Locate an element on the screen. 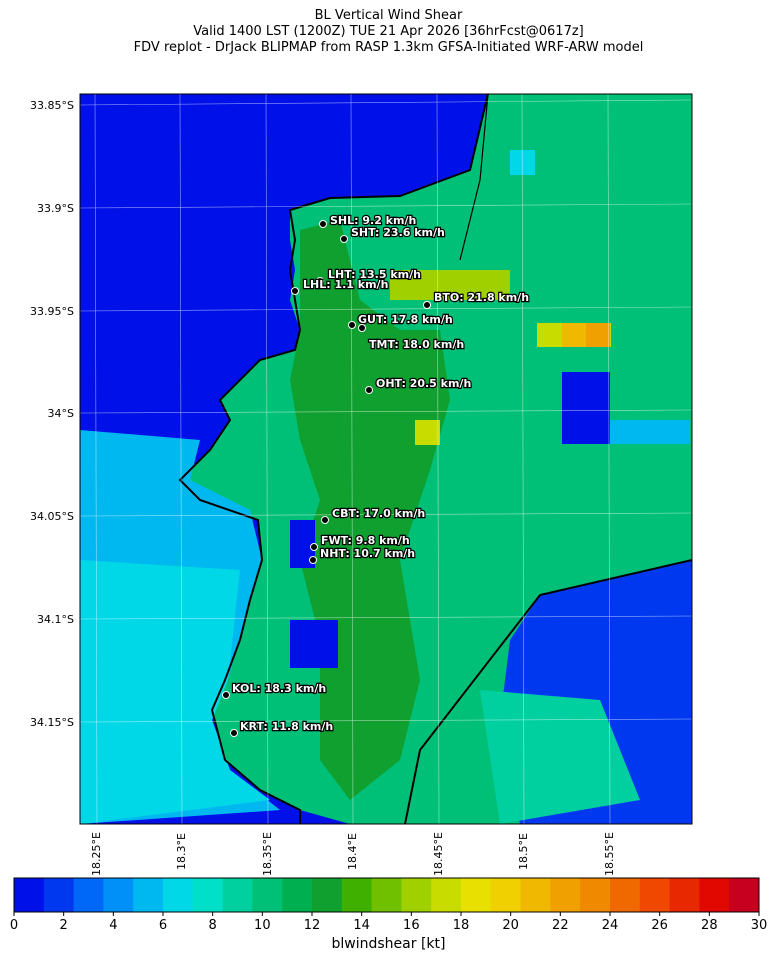 The image size is (777, 962). station-label: BTO: 21.8 km/h is located at coordinates (481, 297).